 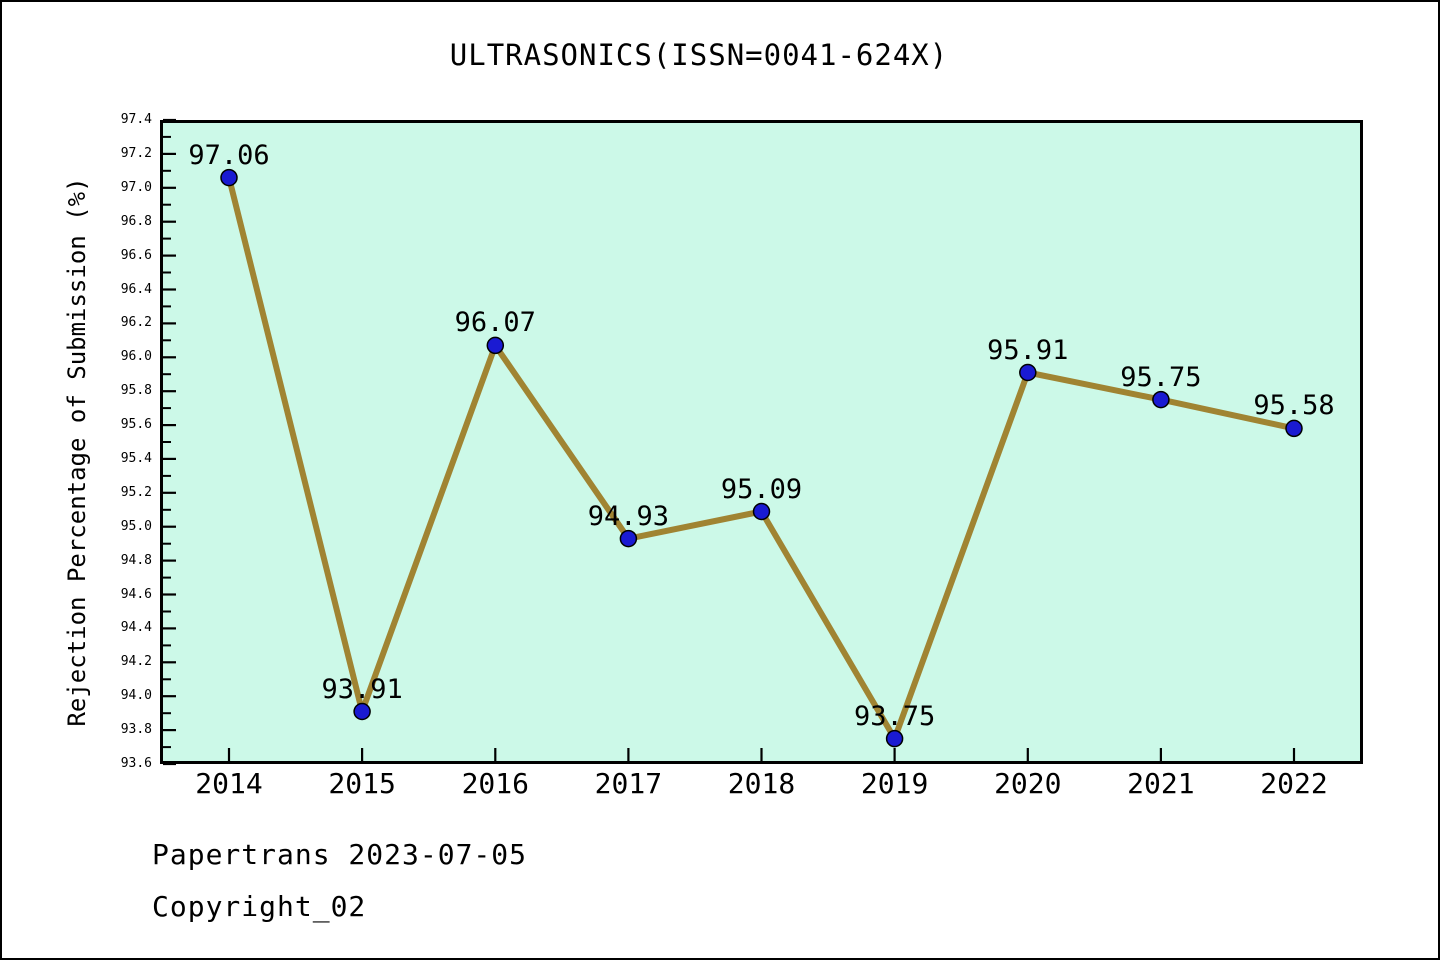 I want to click on x-tick-label: 2017, so click(x=628, y=783).